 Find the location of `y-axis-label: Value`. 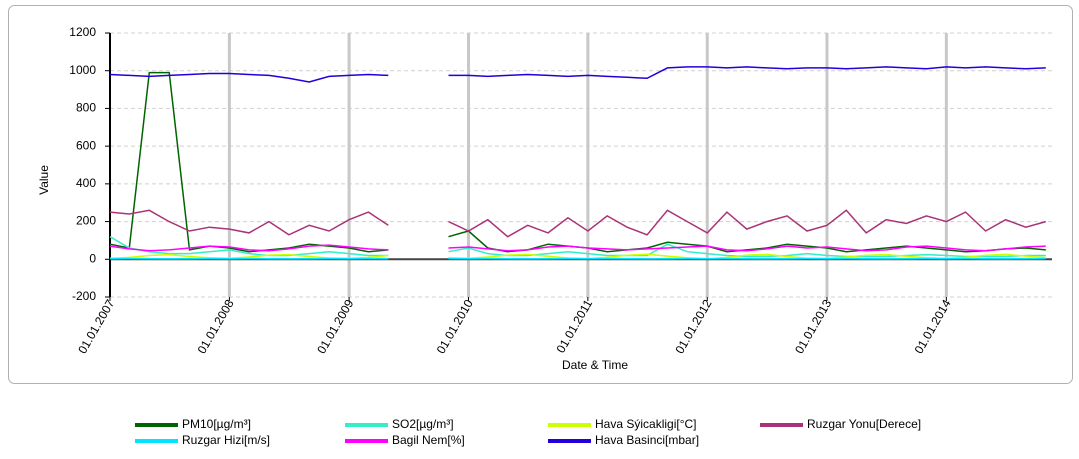

y-axis-label: Value is located at coordinates (44, 180).